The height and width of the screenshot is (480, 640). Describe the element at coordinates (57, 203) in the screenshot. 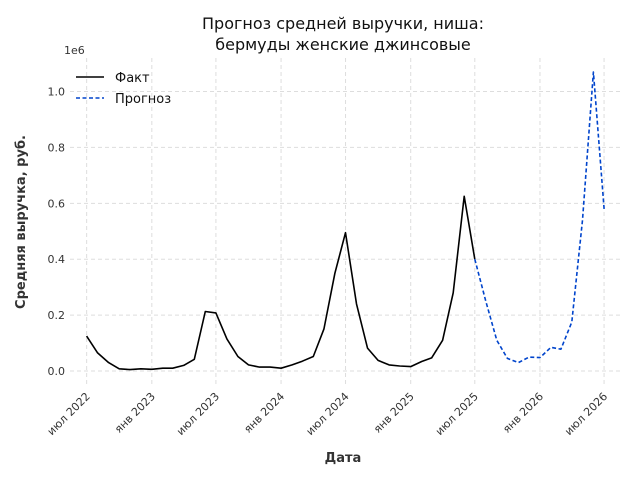

I see `y-tick-label: 0.6` at that location.